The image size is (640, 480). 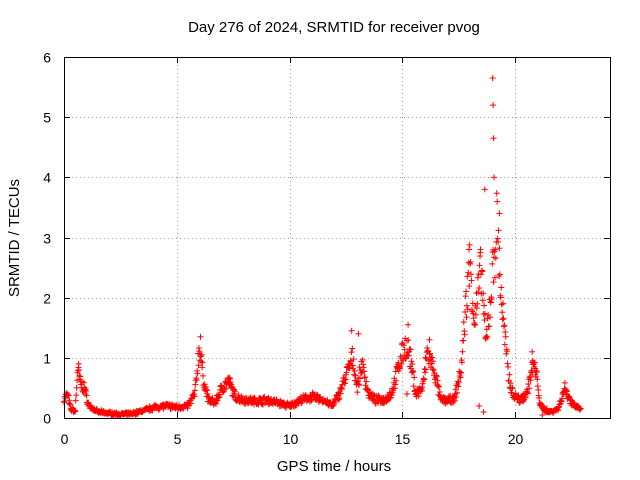 I want to click on x-tick-label: 10, so click(x=291, y=439).